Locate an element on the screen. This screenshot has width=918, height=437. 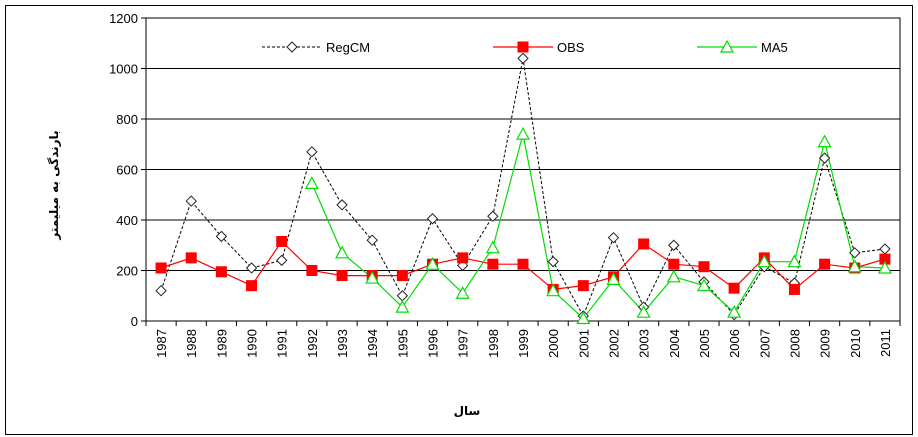
x-tick-label: 1999 is located at coordinates (523, 343).